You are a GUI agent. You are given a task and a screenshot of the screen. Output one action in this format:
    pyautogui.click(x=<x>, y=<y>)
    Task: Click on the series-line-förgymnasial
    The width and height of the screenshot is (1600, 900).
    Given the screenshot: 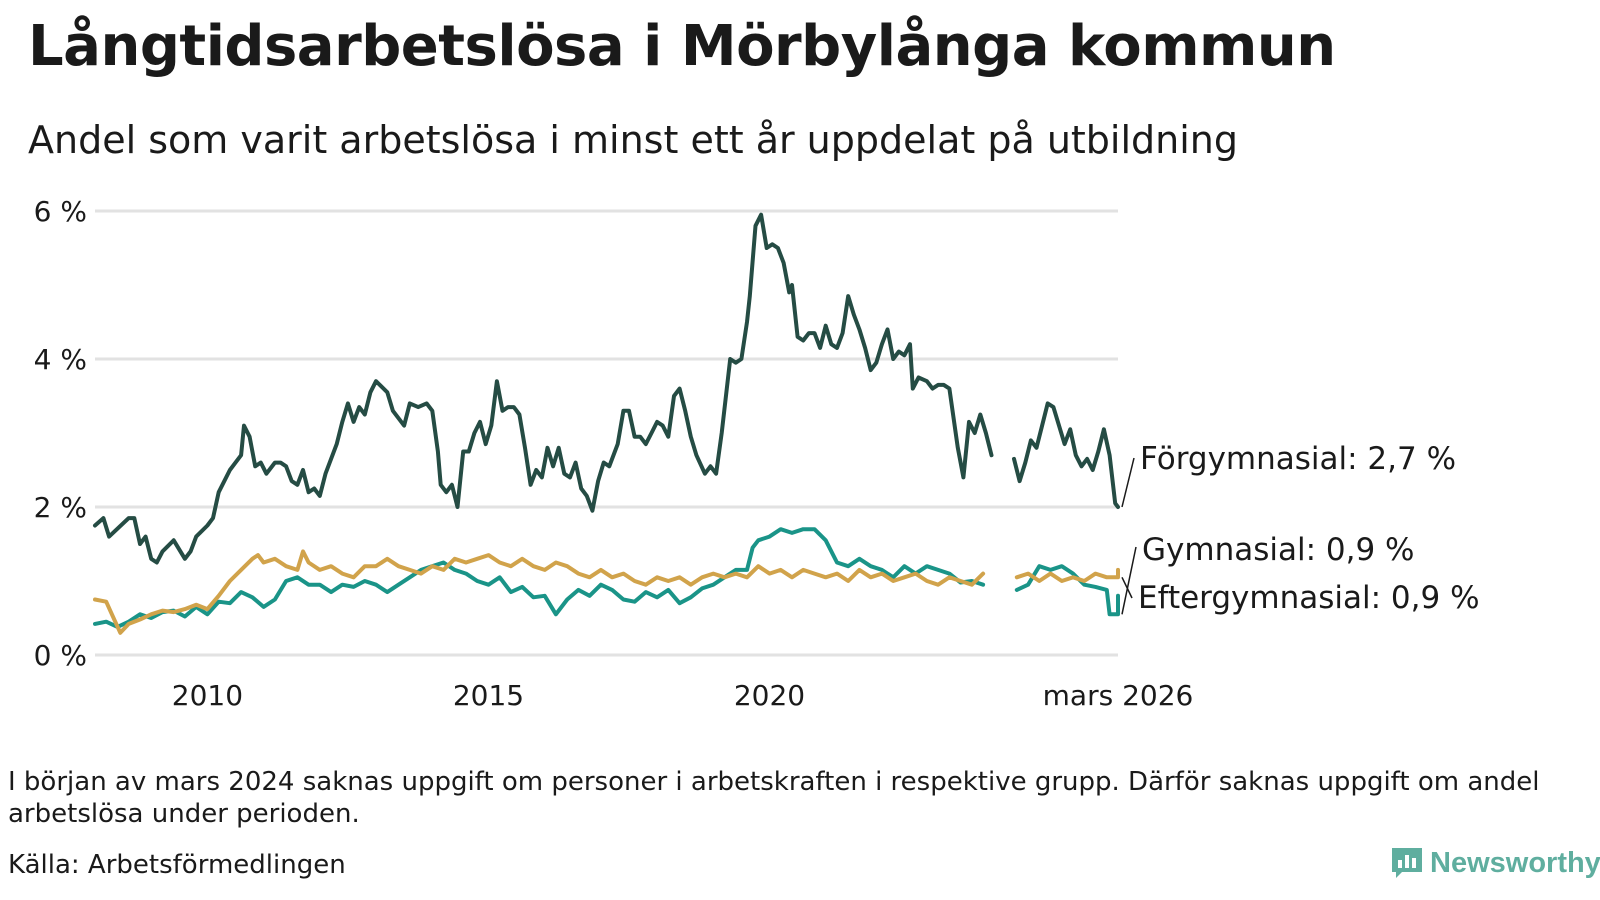 What is the action you would take?
    pyautogui.click(x=1066, y=455)
    